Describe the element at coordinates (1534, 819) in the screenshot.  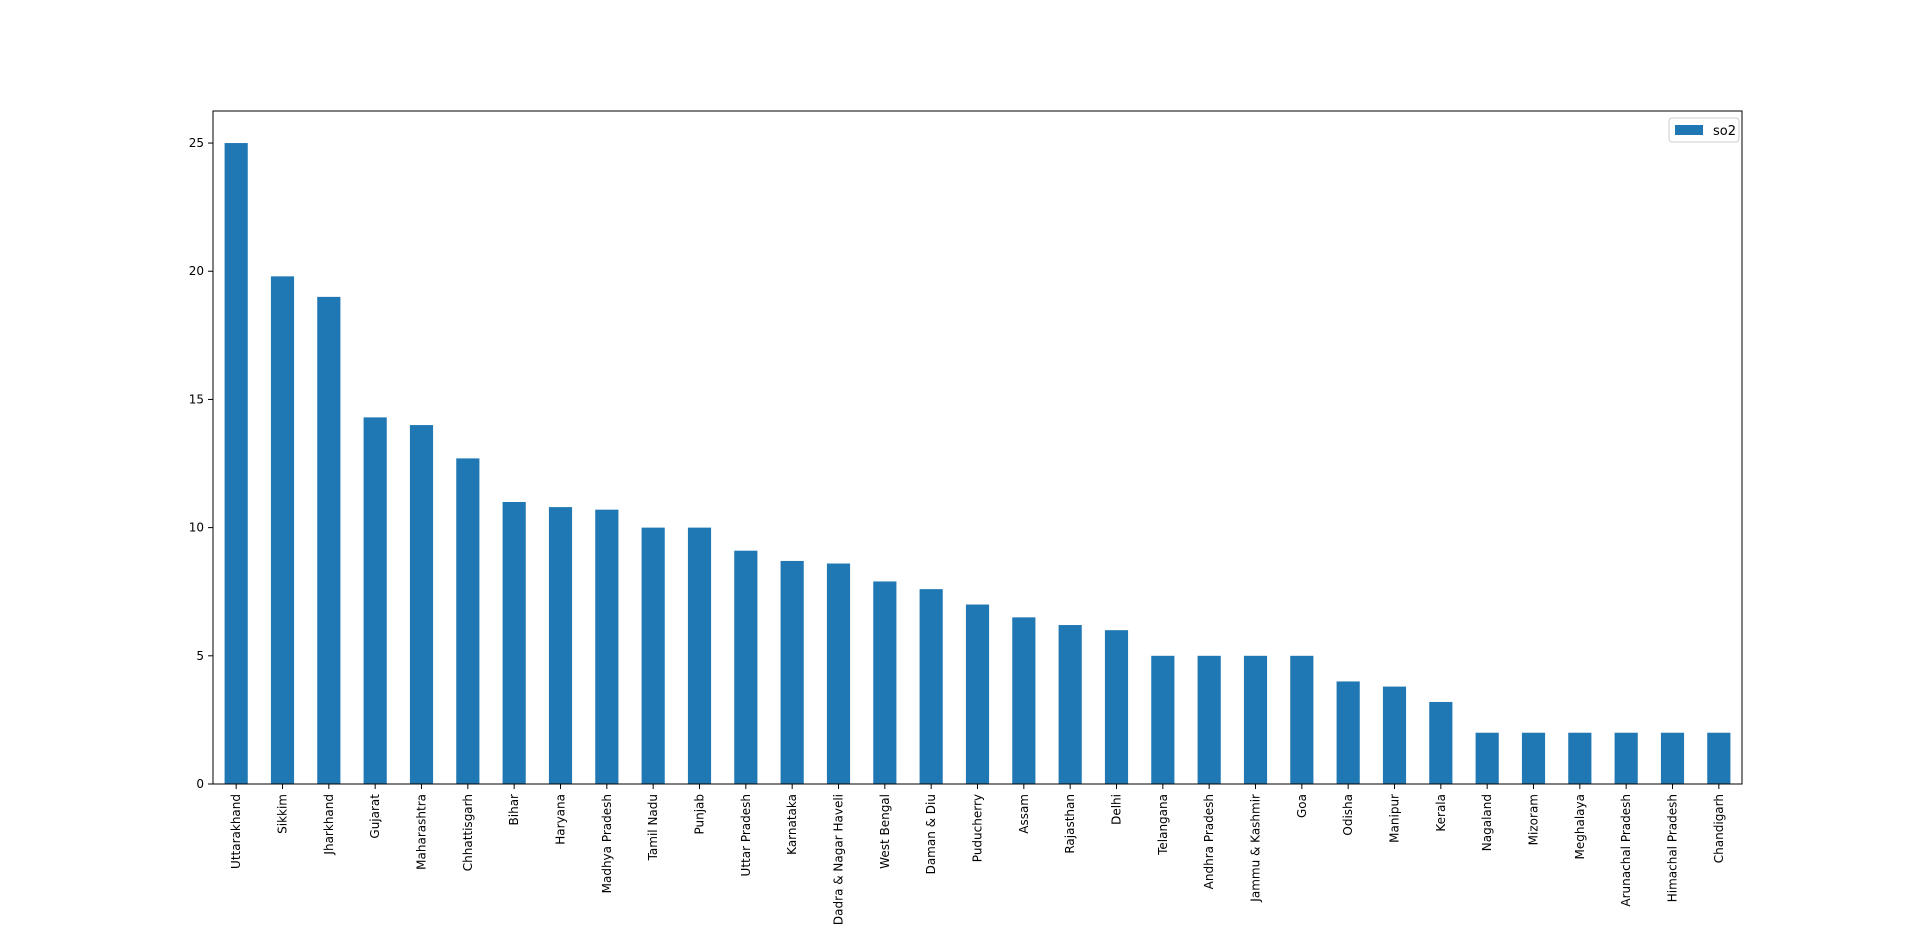
I see `x-tick-label: Mizoram` at that location.